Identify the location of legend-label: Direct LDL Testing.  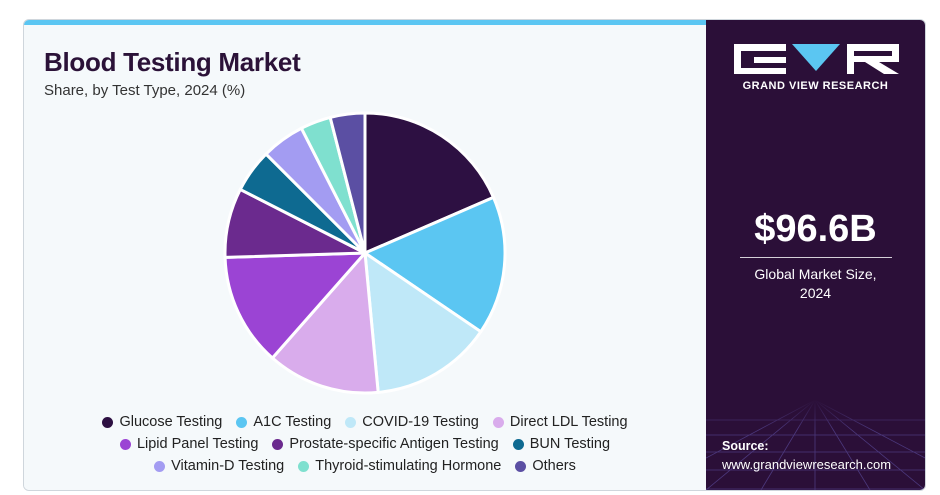
(568, 422).